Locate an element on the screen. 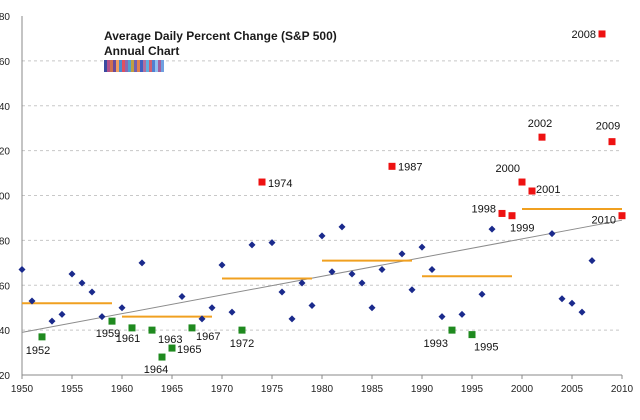 The width and height of the screenshot is (640, 420). point-label: 1959 is located at coordinates (108, 334).